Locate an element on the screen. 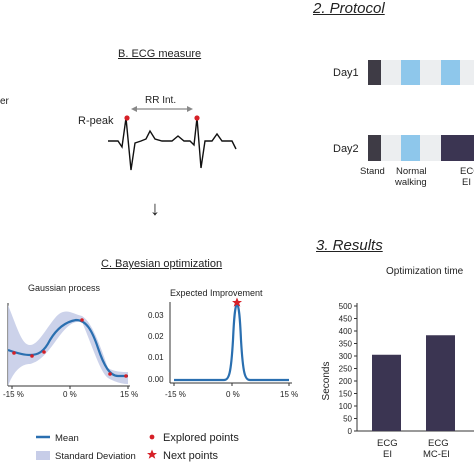 The height and width of the screenshot is (474, 474). legend-explored-label: Explored points is located at coordinates (201, 438).